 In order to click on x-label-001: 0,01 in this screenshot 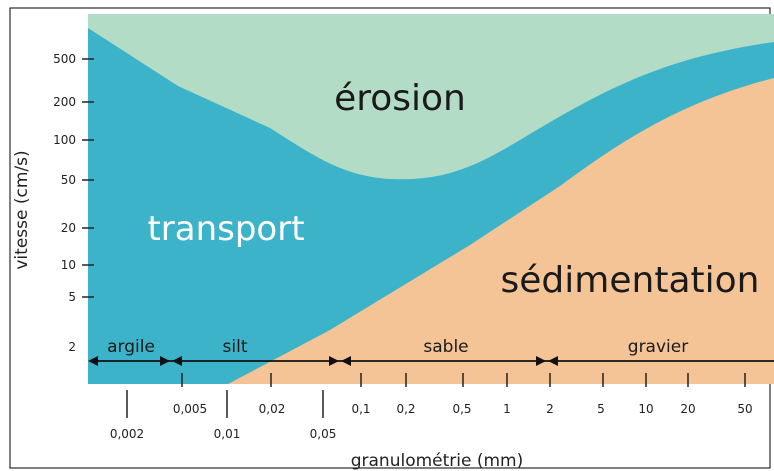, I will do `click(227, 434)`.